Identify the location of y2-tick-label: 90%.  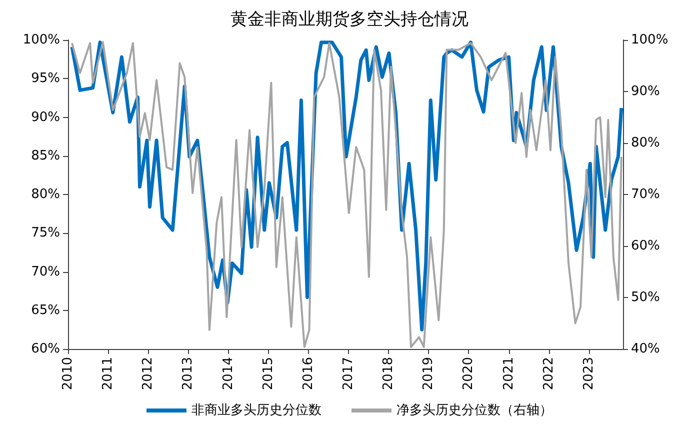
(645, 91).